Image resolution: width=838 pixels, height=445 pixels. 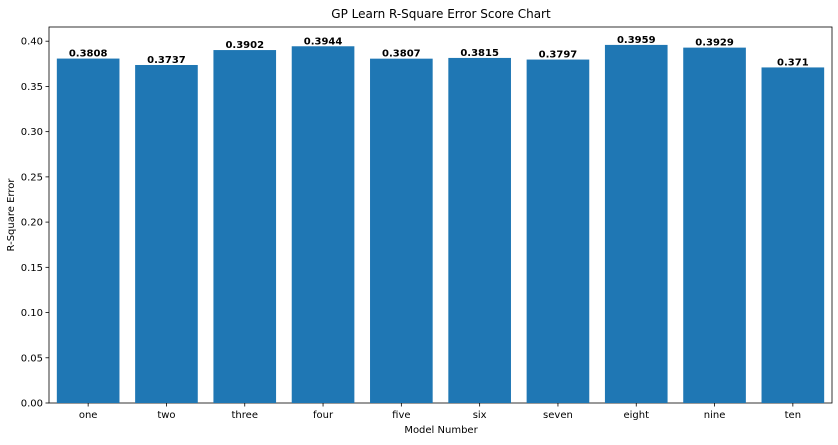 I want to click on x-tick-label-five: five, so click(x=401, y=415).